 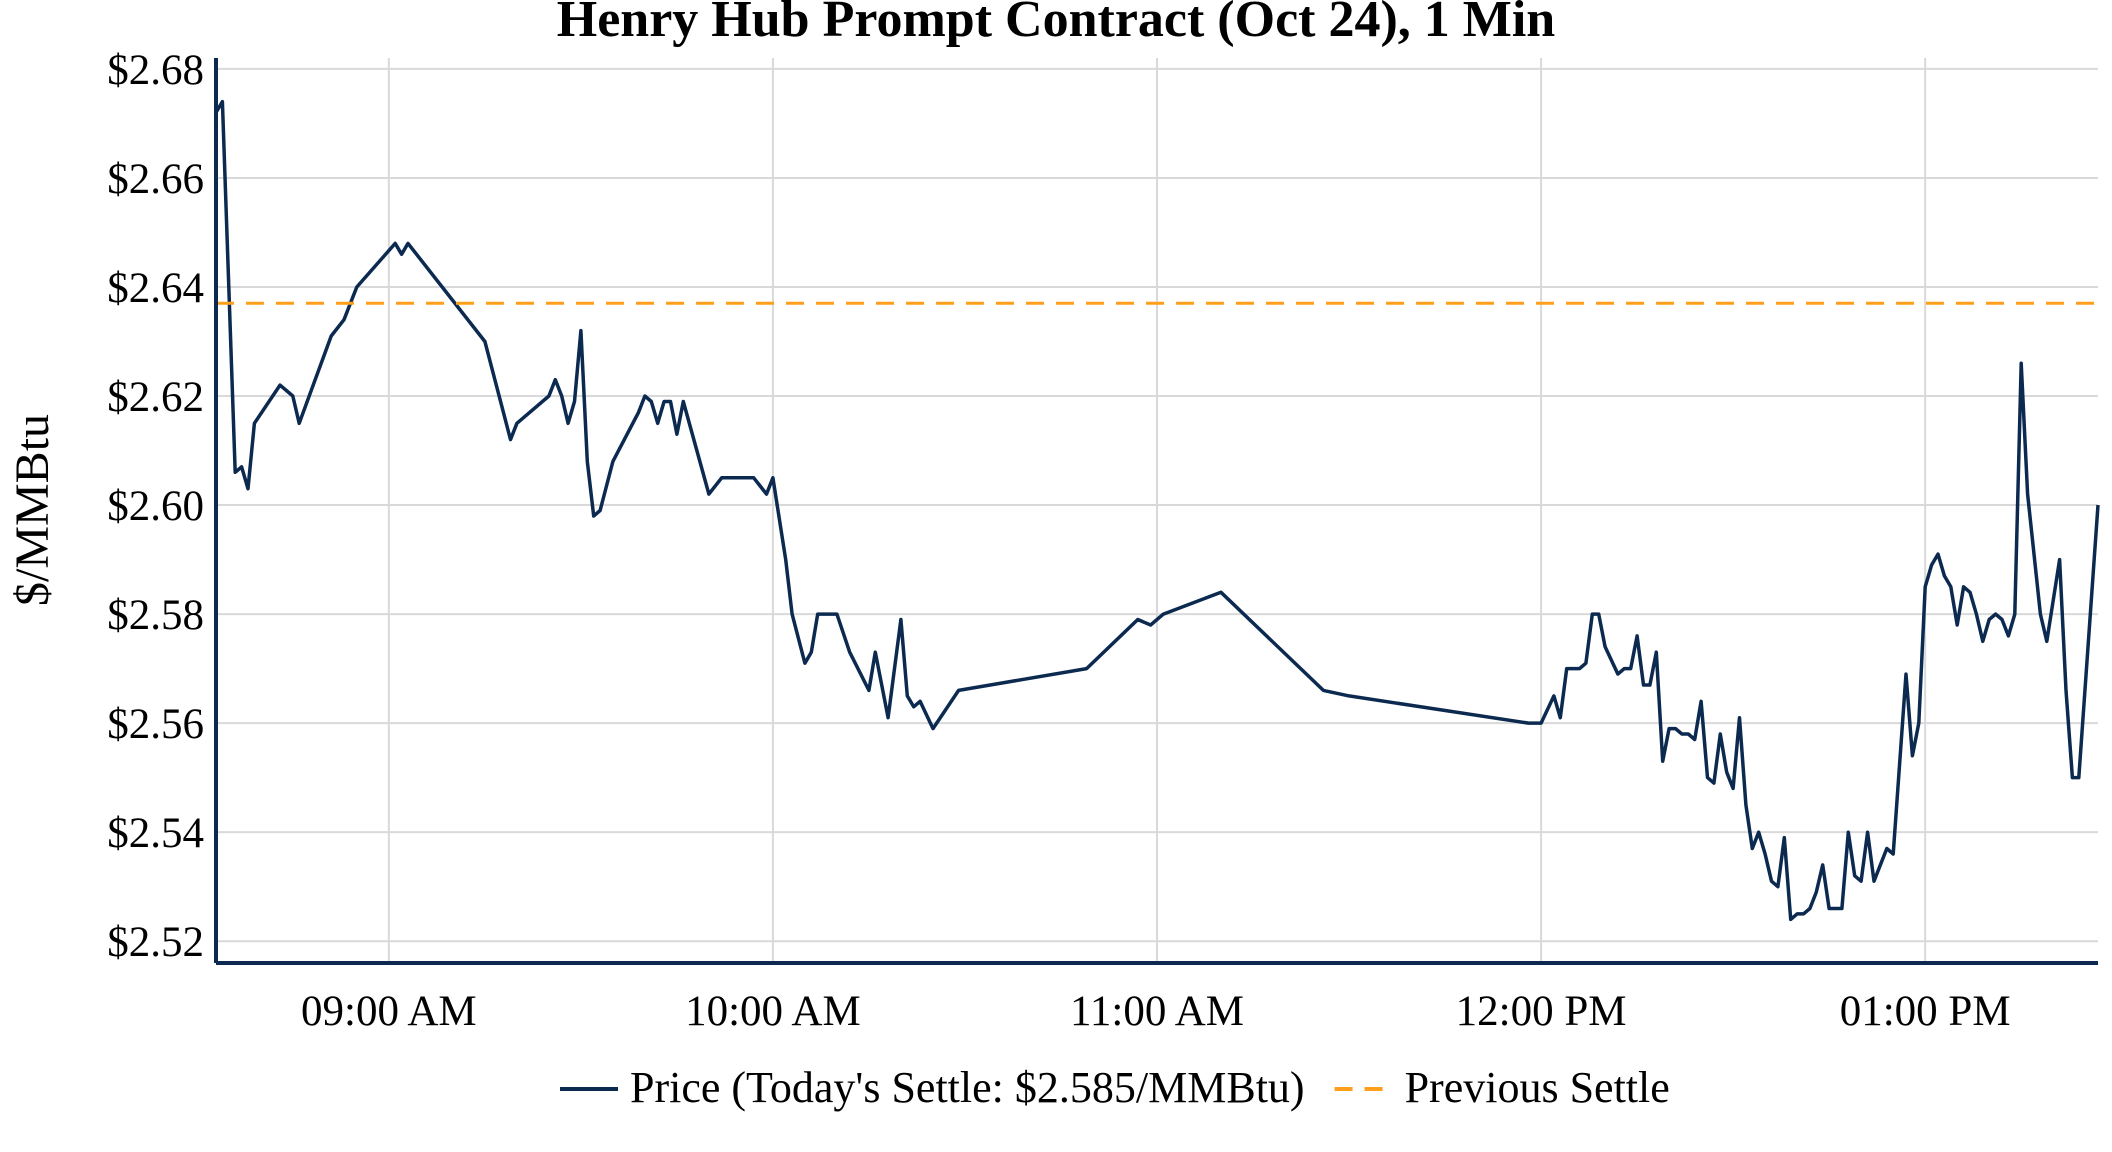 I want to click on x-tick-labels: 09:00 AM 10:00 AM 11:00 AM 12:00 PM 01:00 PM, so click(x=1156, y=1011).